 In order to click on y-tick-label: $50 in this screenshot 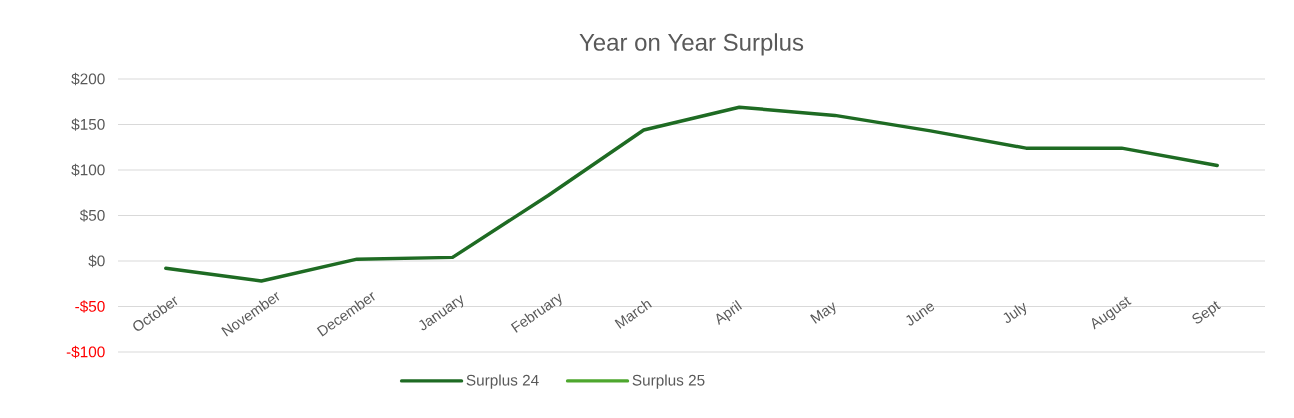, I will do `click(92, 215)`.